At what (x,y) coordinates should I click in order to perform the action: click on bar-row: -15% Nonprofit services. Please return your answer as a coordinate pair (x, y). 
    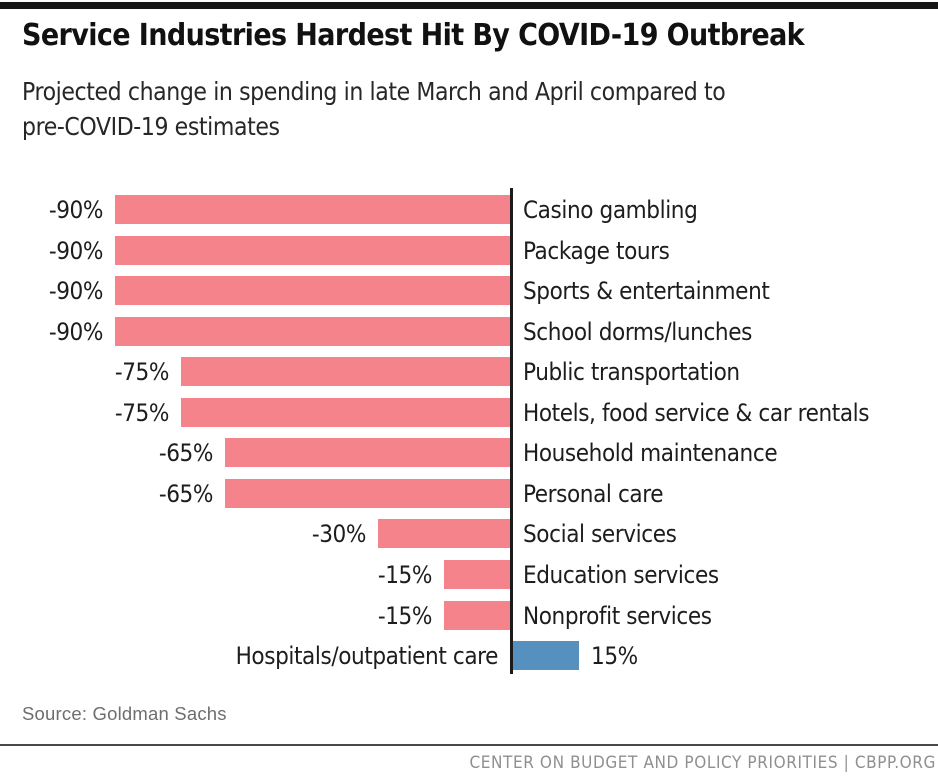
    Looking at the image, I should click on (469, 615).